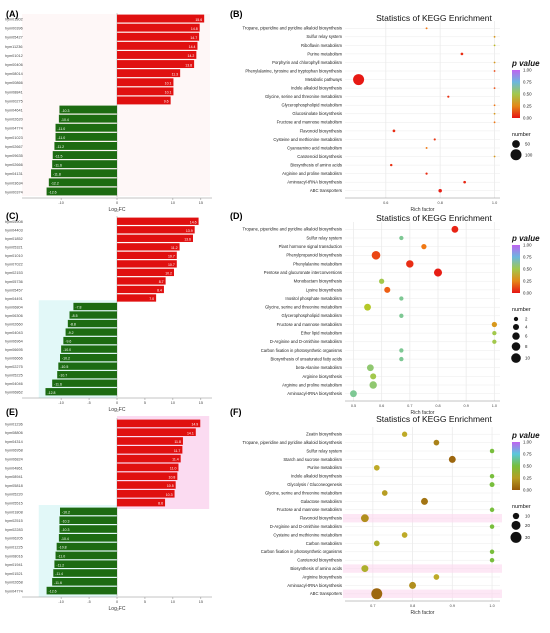  What do you see at coordinates (14, 574) in the screenshot?
I see `gene-label: hym01521` at bounding box center [14, 574].